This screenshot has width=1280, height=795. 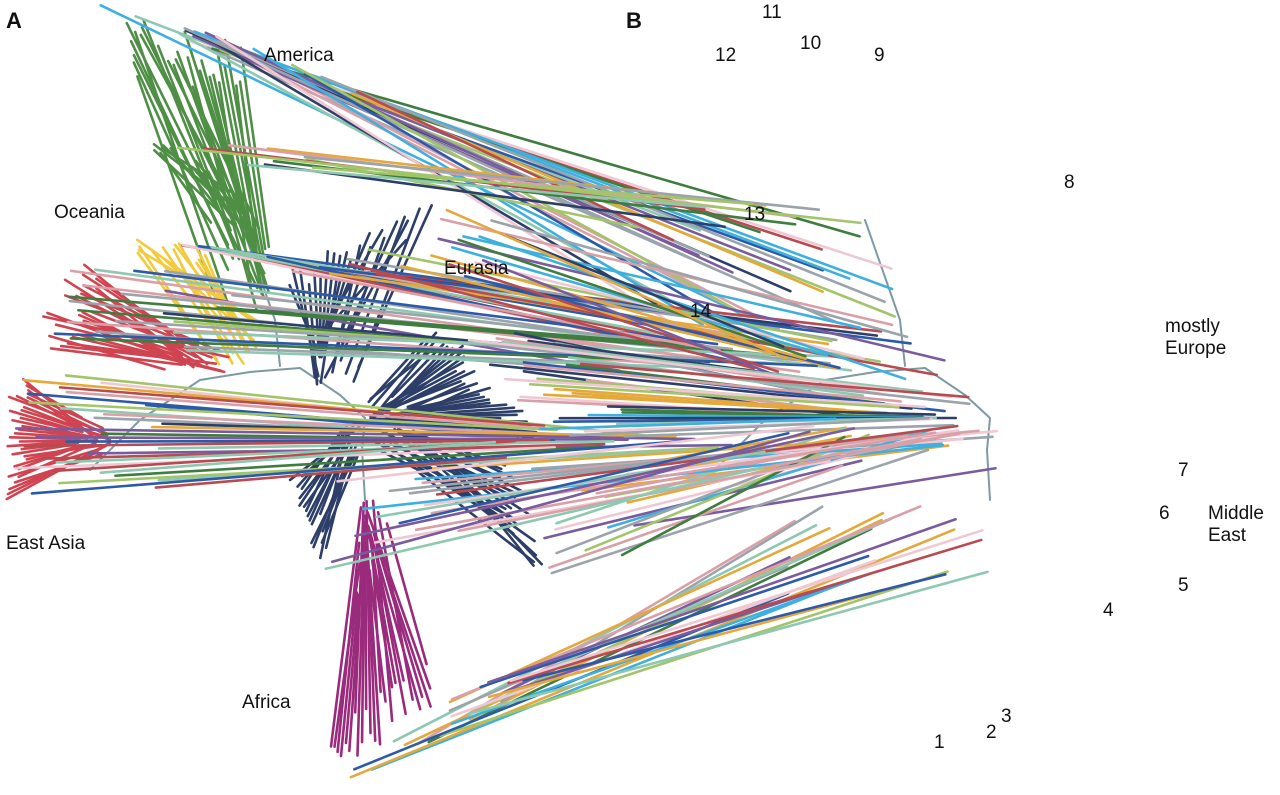 I want to click on label-mostly-europe: mostly Europe, so click(x=1196, y=337).